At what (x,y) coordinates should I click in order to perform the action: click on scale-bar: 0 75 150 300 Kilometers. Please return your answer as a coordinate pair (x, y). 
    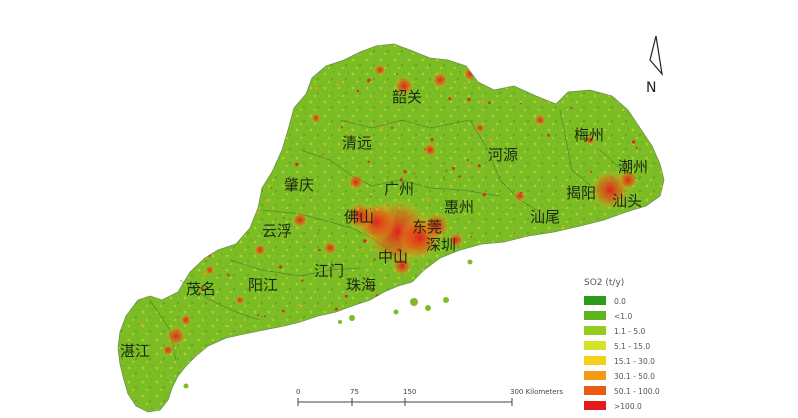
    Looking at the image, I should click on (429, 397).